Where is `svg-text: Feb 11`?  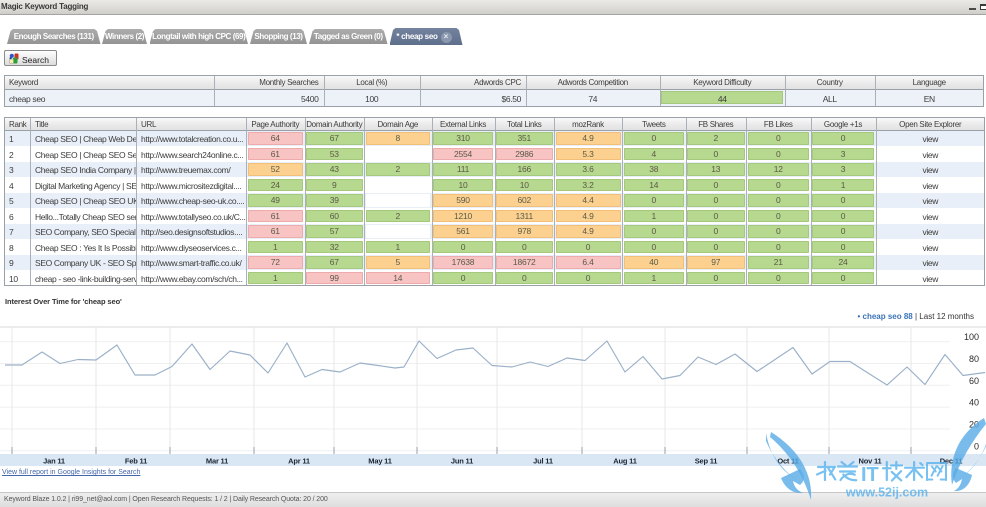 svg-text: Feb 11 is located at coordinates (136, 461).